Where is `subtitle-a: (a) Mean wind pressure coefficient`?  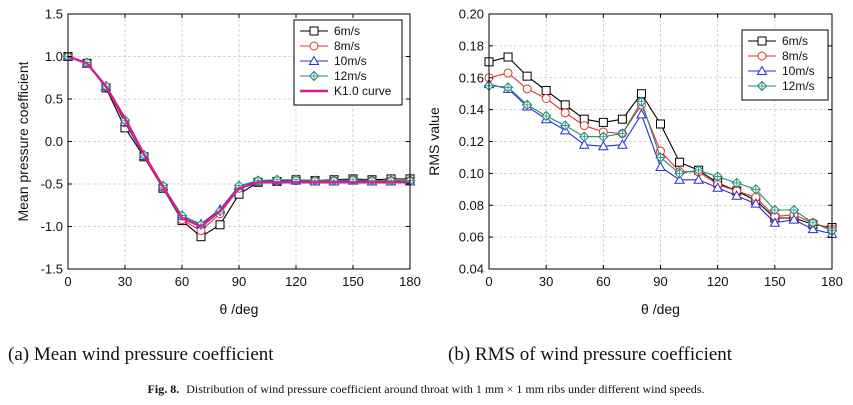 subtitle-a: (a) Mean wind pressure coefficient is located at coordinates (141, 354).